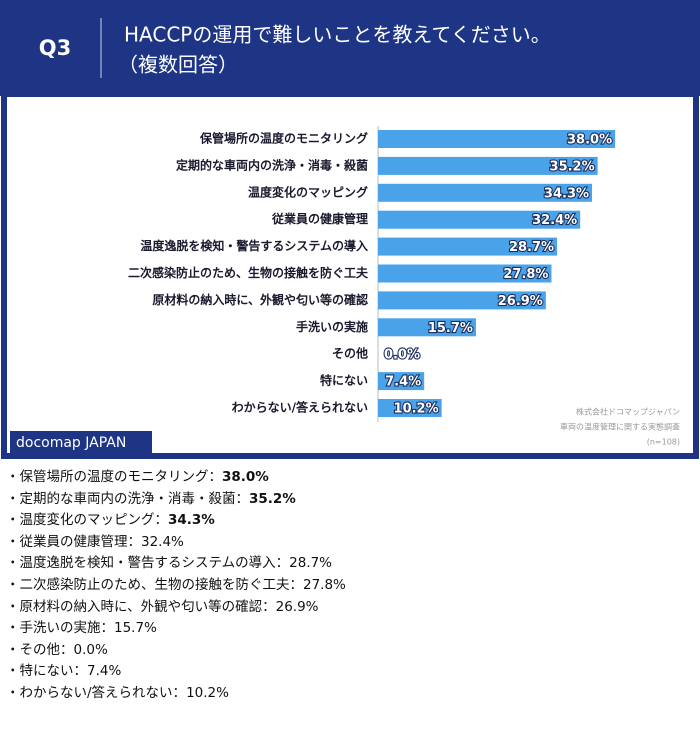  Describe the element at coordinates (135, 628) in the screenshot. I see `item-value: 15.7%` at that location.